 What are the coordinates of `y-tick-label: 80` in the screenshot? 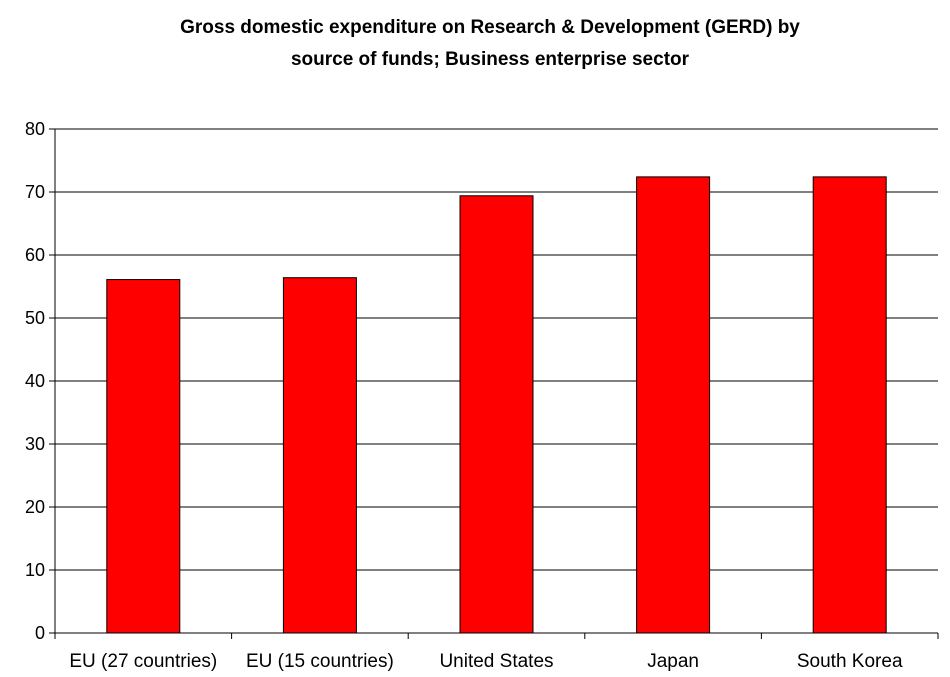 It's located at (35, 129).